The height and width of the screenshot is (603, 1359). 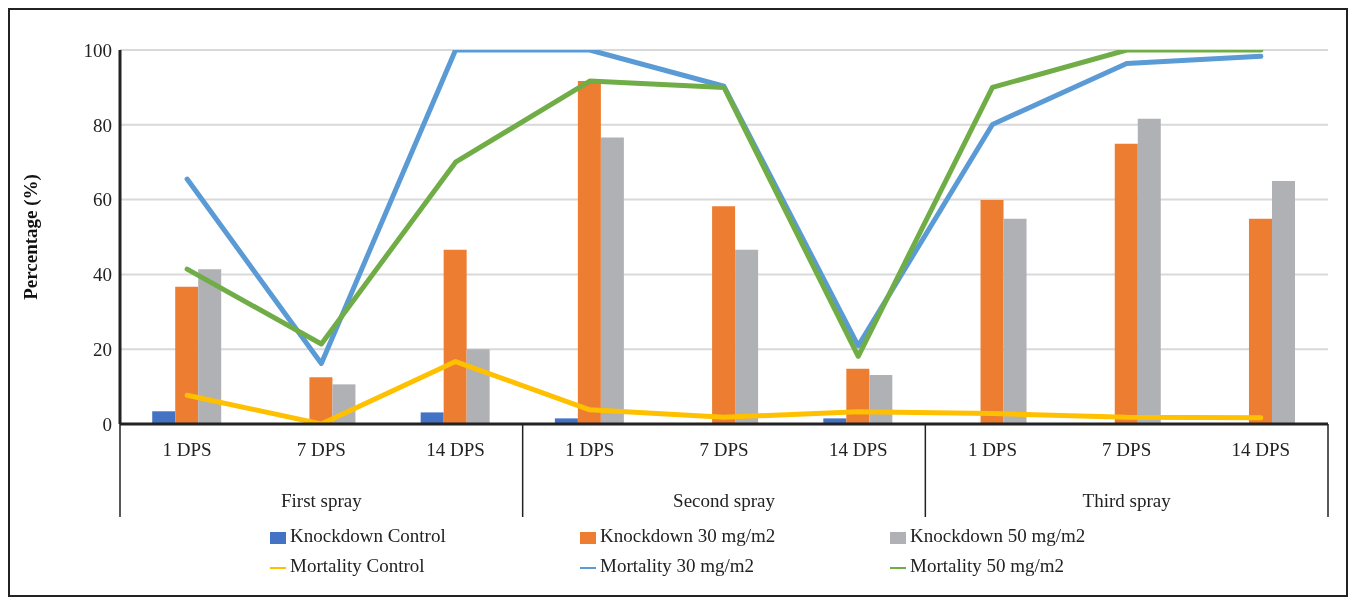 I want to click on text: Second spray, so click(x=724, y=500).